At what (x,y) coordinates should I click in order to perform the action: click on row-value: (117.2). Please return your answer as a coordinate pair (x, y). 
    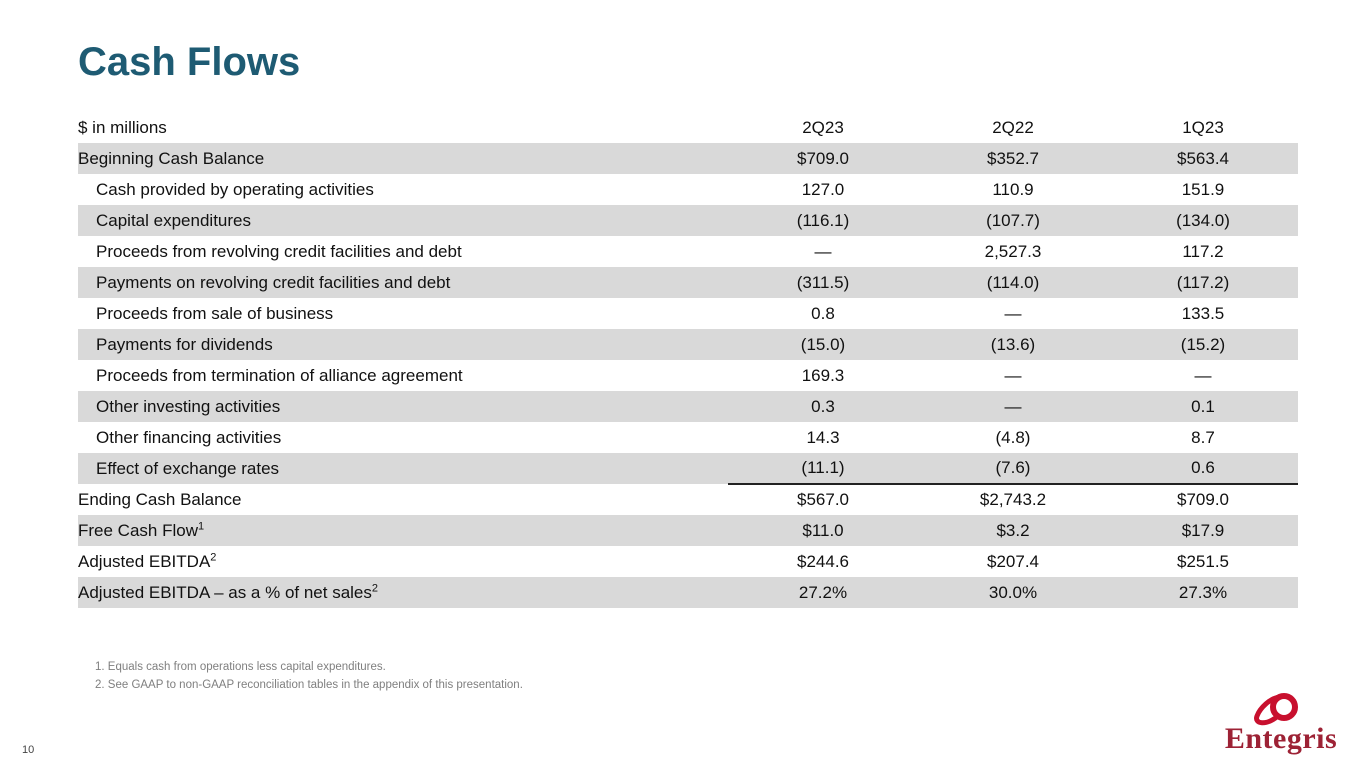
    Looking at the image, I should click on (1203, 282).